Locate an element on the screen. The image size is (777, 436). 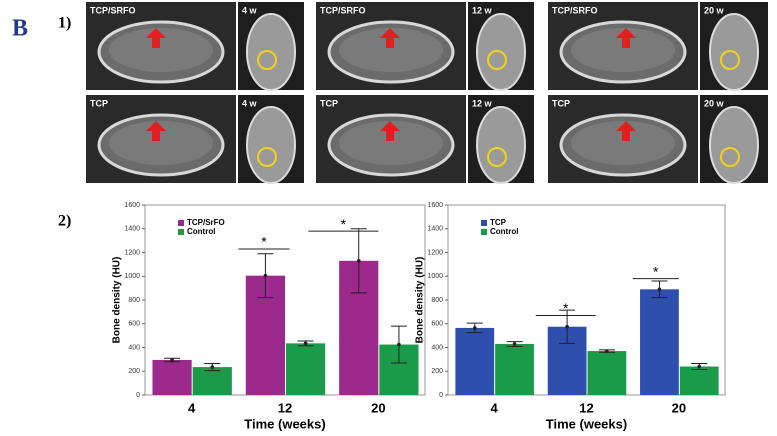
panel-label: B is located at coordinates (20, 29).